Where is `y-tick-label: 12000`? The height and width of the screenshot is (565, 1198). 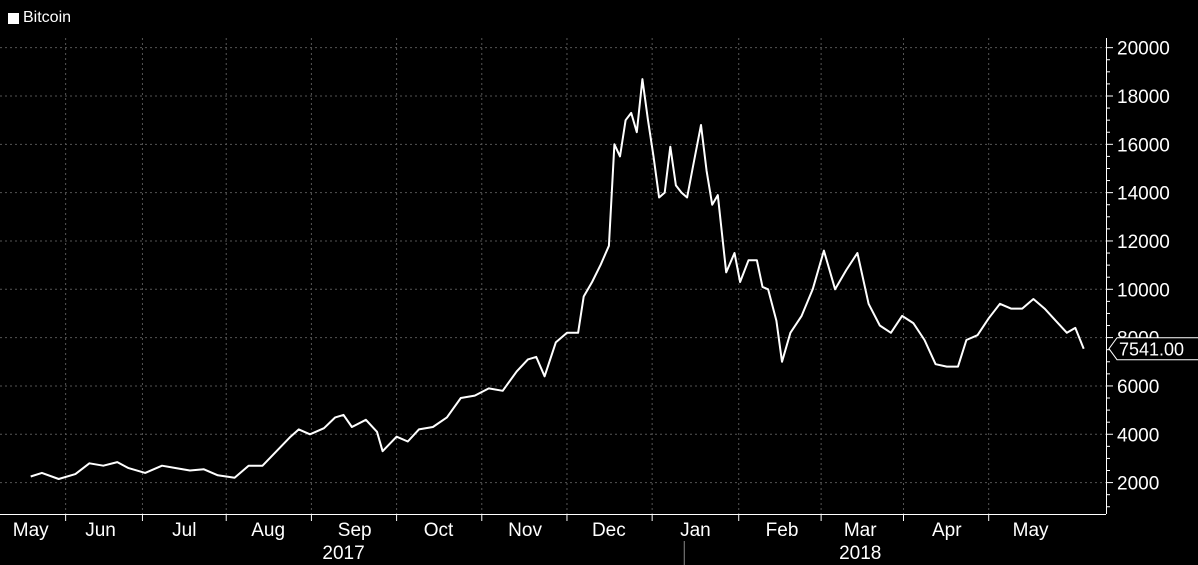
y-tick-label: 12000 is located at coordinates (1143, 242).